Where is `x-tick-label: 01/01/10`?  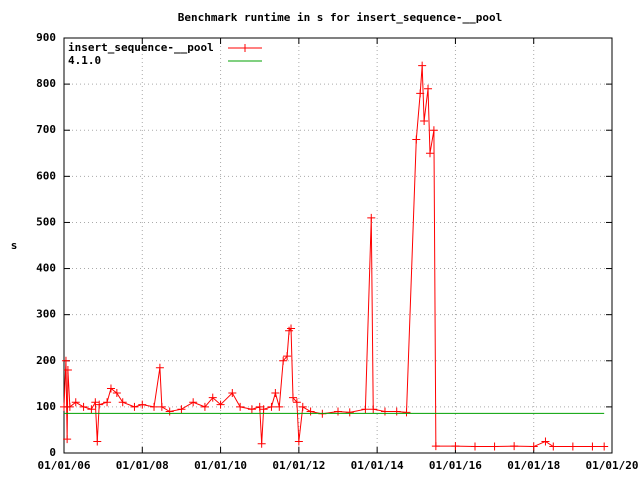 x-tick-label: 01/01/10 is located at coordinates (220, 465).